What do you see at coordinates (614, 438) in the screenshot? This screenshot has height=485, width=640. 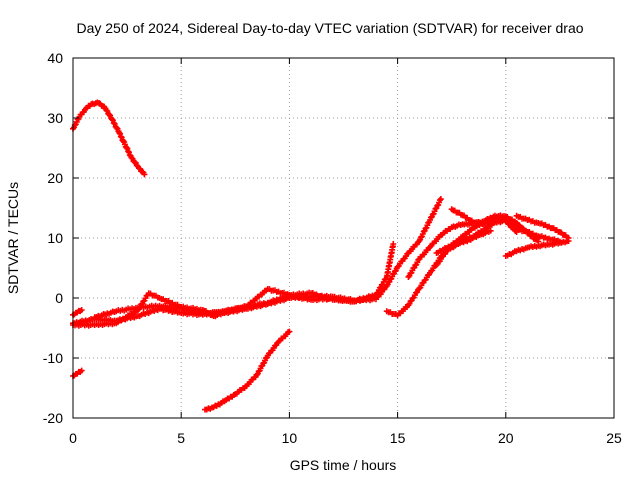 I see `x-tick-label: 25` at bounding box center [614, 438].